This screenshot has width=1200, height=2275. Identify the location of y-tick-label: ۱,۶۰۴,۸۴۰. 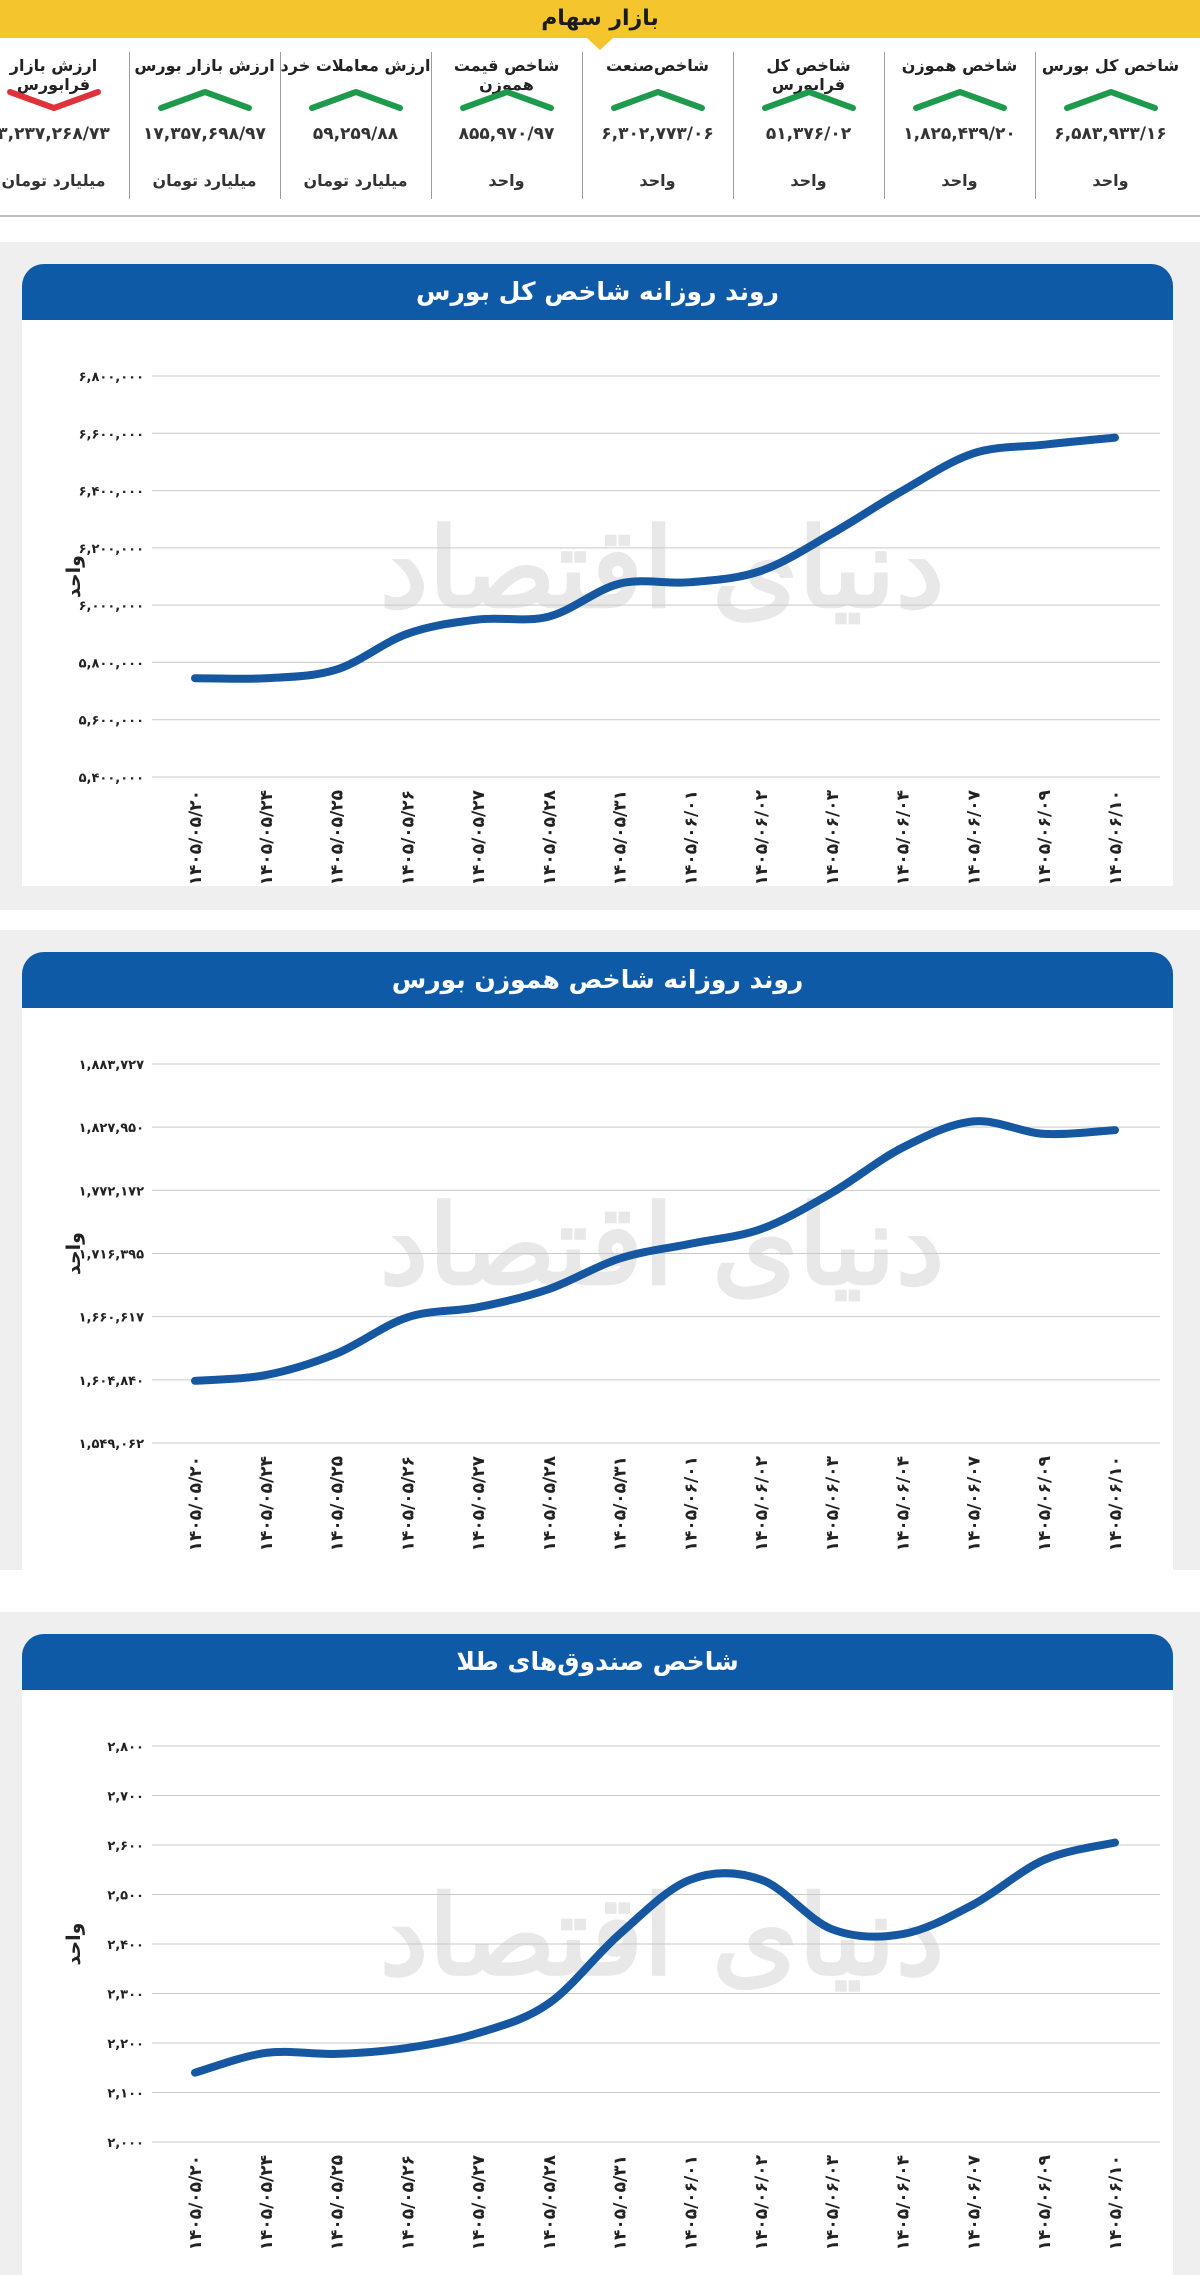
(111, 1381).